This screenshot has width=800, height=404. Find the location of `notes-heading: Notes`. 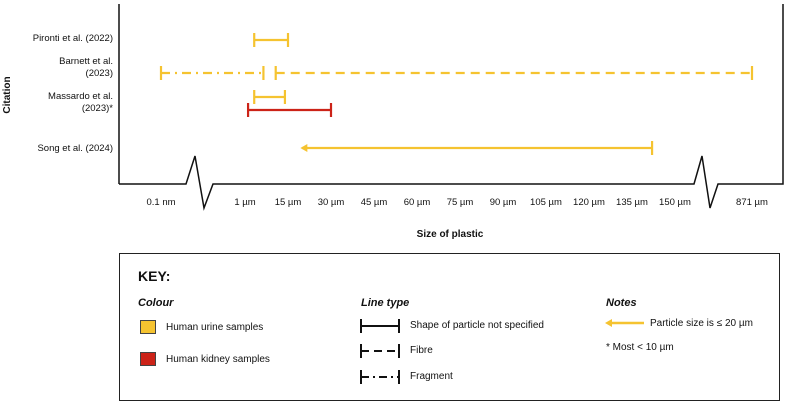

notes-heading: Notes is located at coordinates (621, 303).